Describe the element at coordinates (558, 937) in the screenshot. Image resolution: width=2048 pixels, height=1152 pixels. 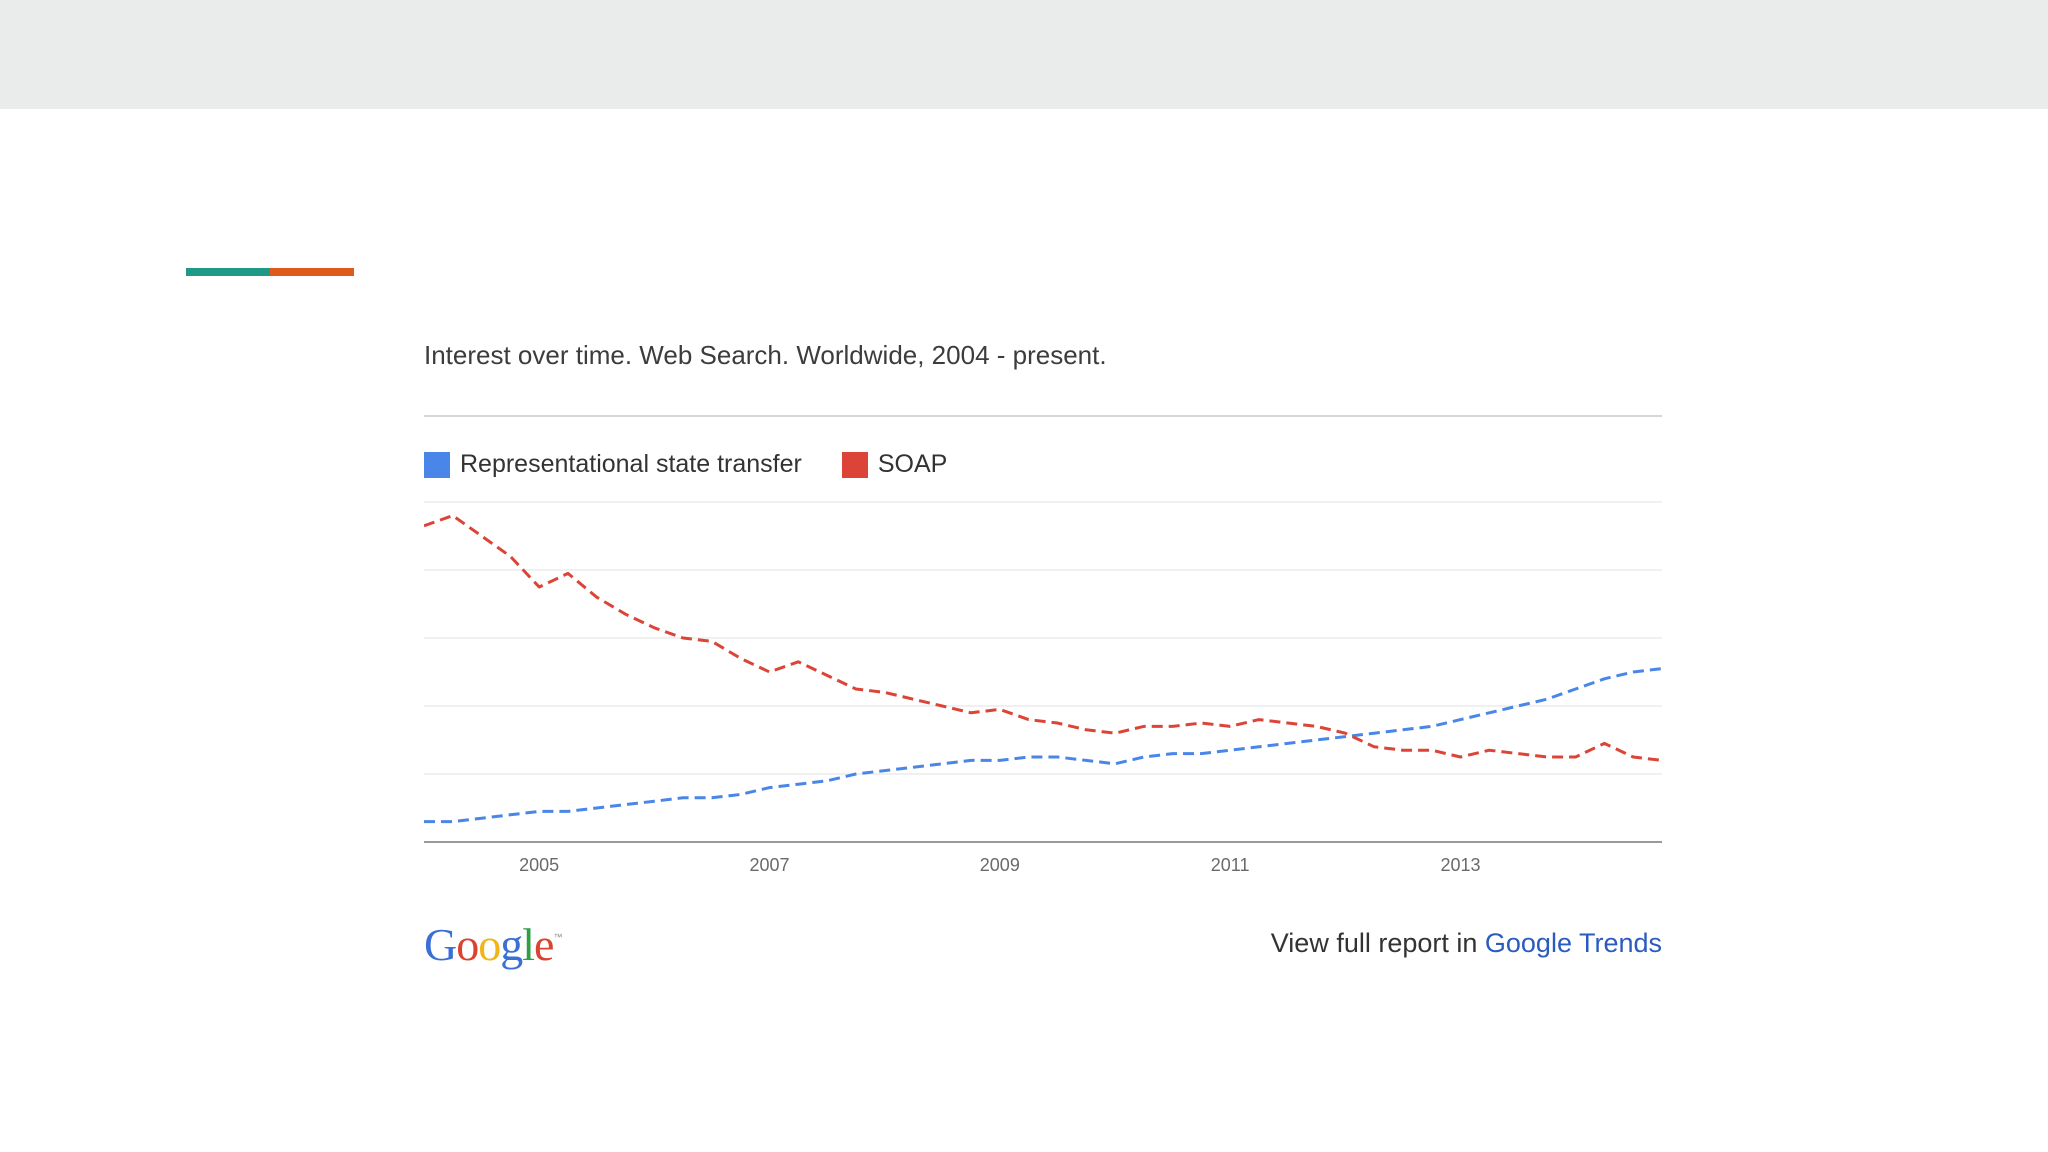
I see `logo-tm: ™` at that location.